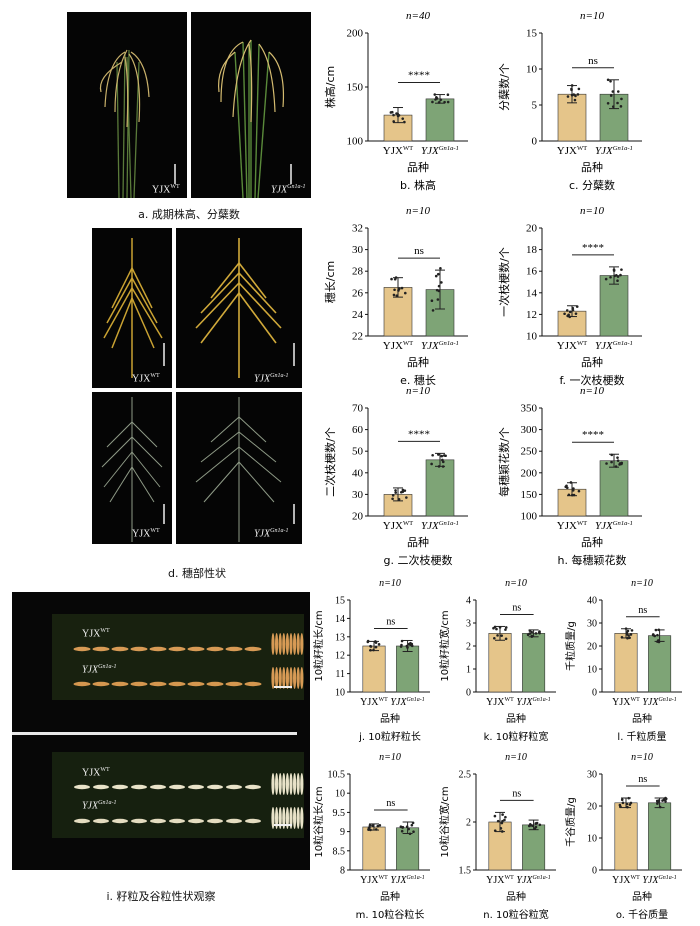 Image resolution: width=700 pixels, height=926 pixels. Describe the element at coordinates (340, 637) in the screenshot. I see `y-tick-label: 13` at that location.